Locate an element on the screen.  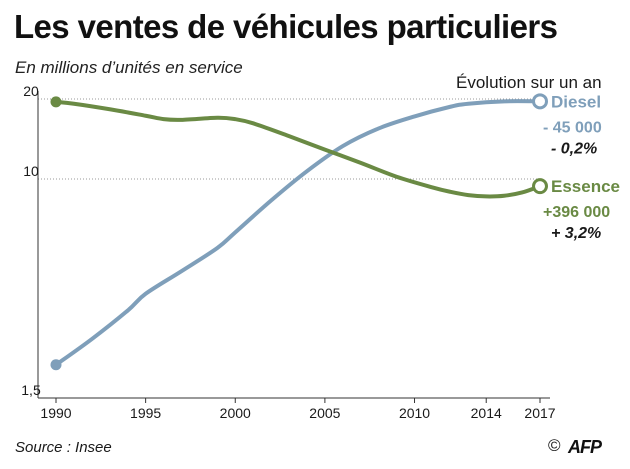
series-start-point-diesel is located at coordinates (56, 365).